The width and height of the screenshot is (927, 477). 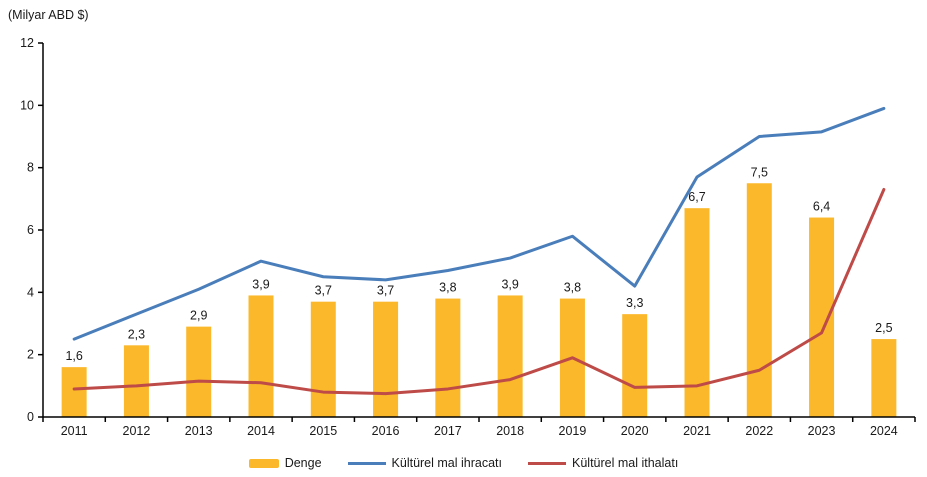 What do you see at coordinates (136, 334) in the screenshot?
I see `bar-value-label: 2,3` at bounding box center [136, 334].